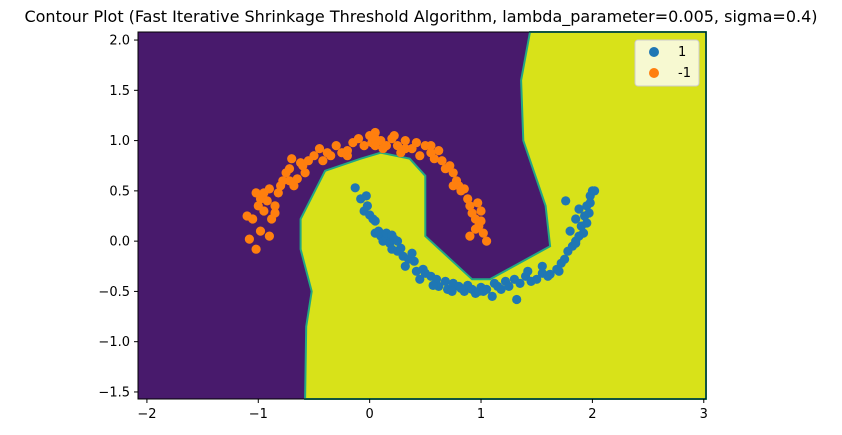 Image resolution: width=842 pixels, height=435 pixels. I want to click on y-tick-label: 0.5, so click(119, 191).